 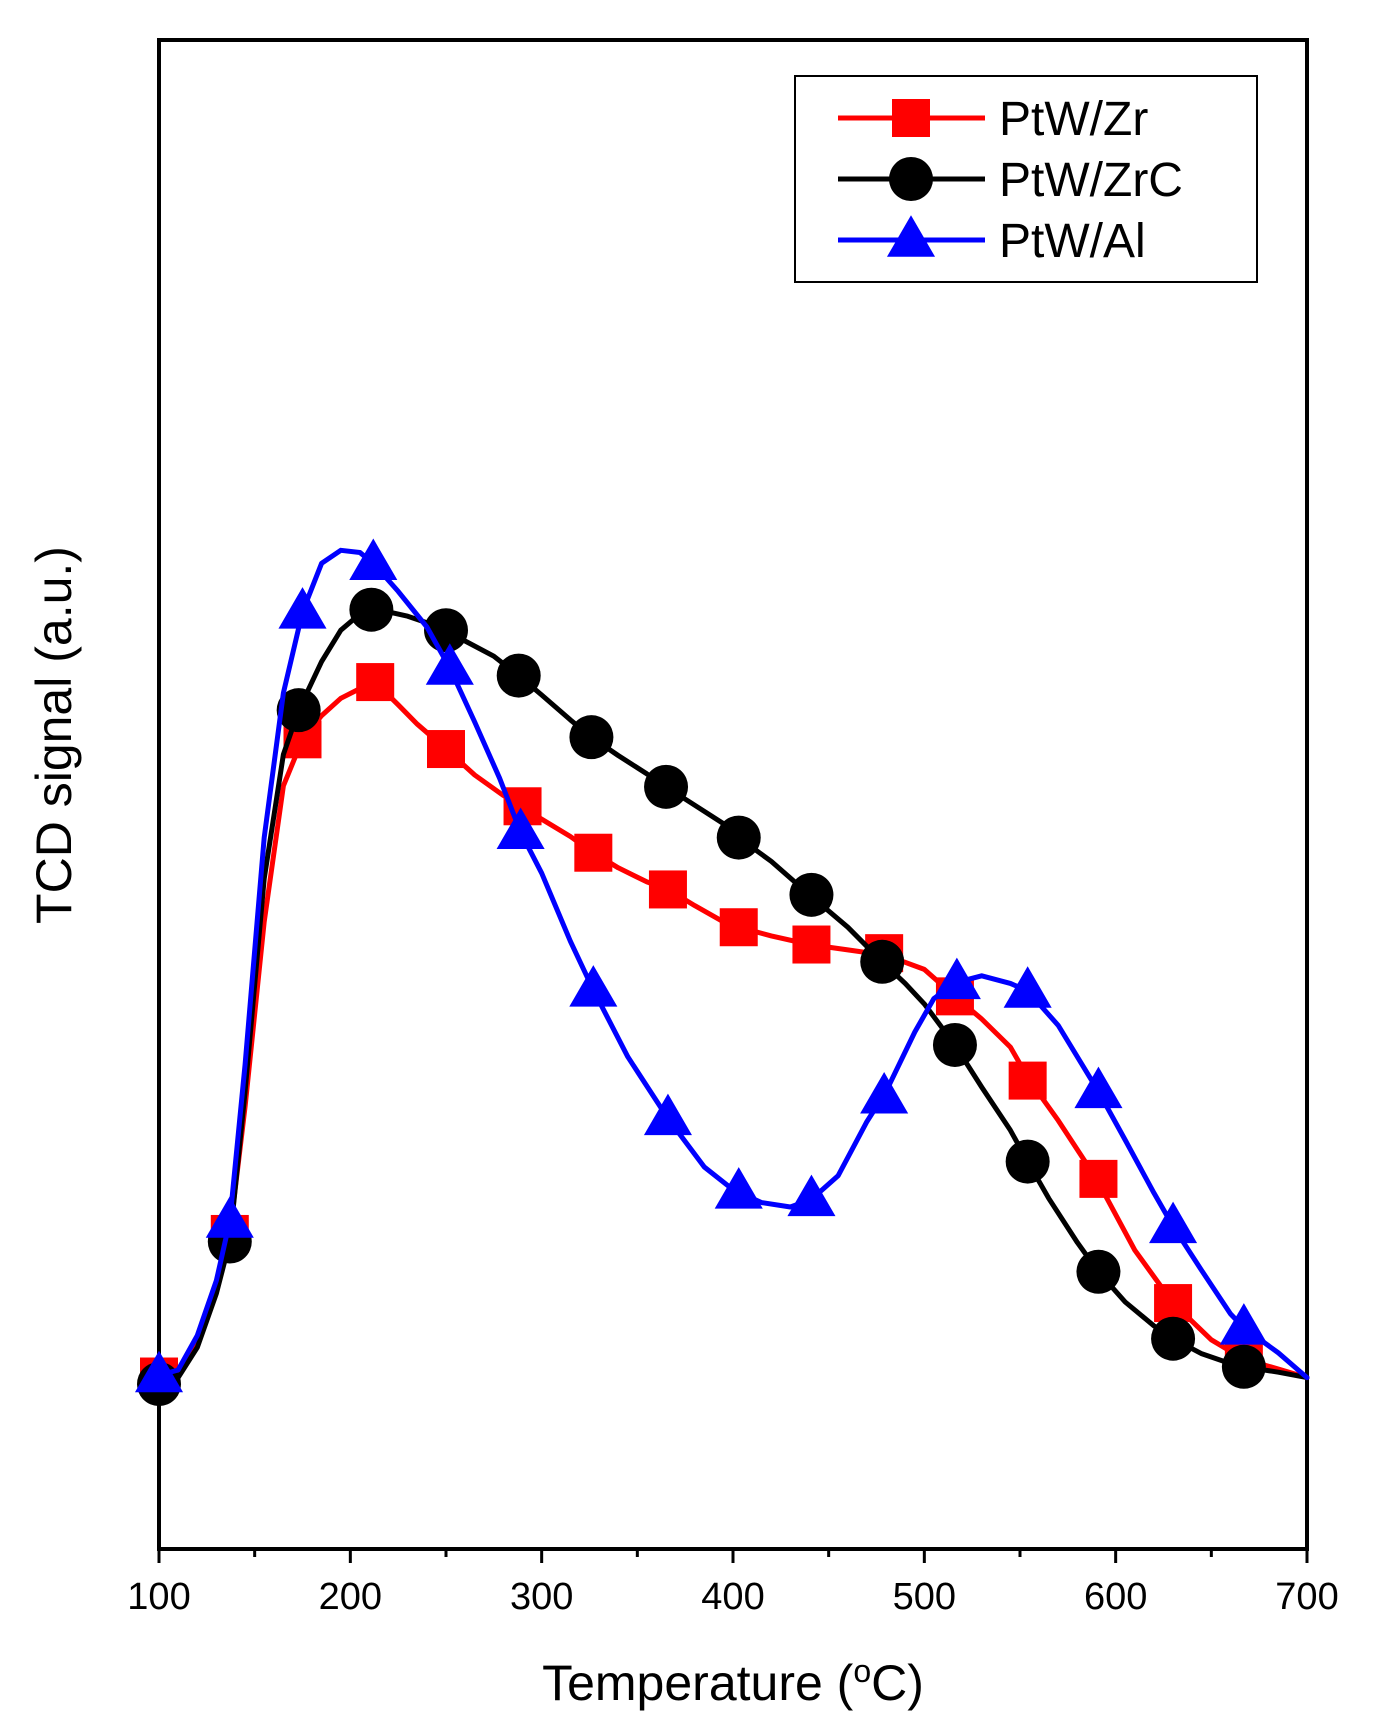 I want to click on x-axis-title: Temperature (oC), so click(x=733, y=1682).